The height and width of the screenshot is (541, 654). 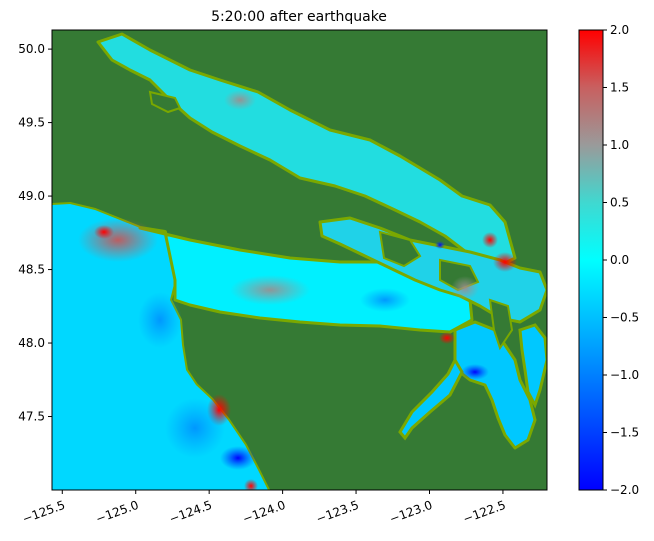 I want to click on x-tick-label: −124.0, so click(x=264, y=512).